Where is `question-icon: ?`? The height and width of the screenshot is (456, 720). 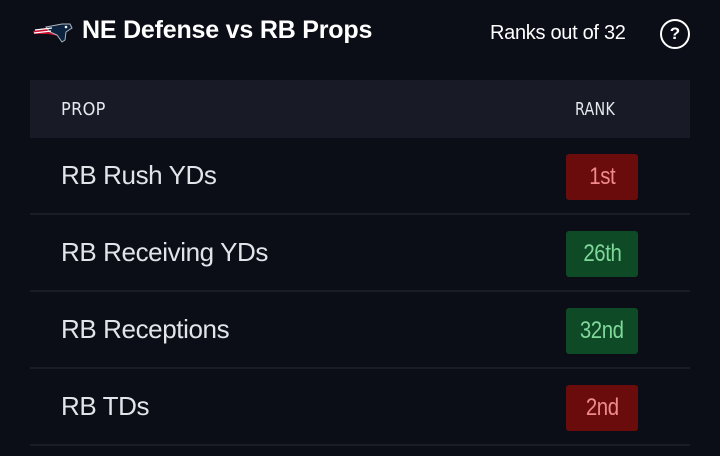
question-icon: ? is located at coordinates (675, 33).